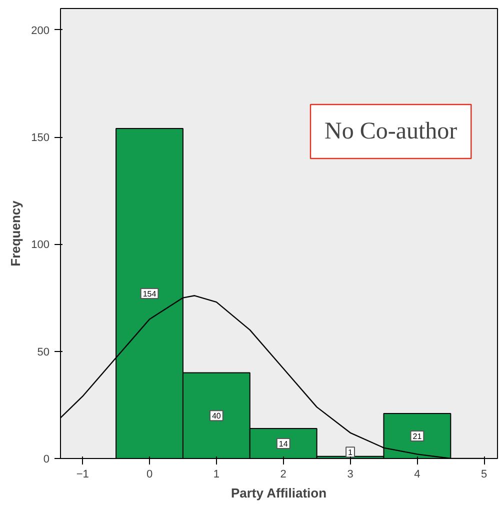 The image size is (499, 508). What do you see at coordinates (82, 474) in the screenshot?
I see `x-tick-label: −1` at bounding box center [82, 474].